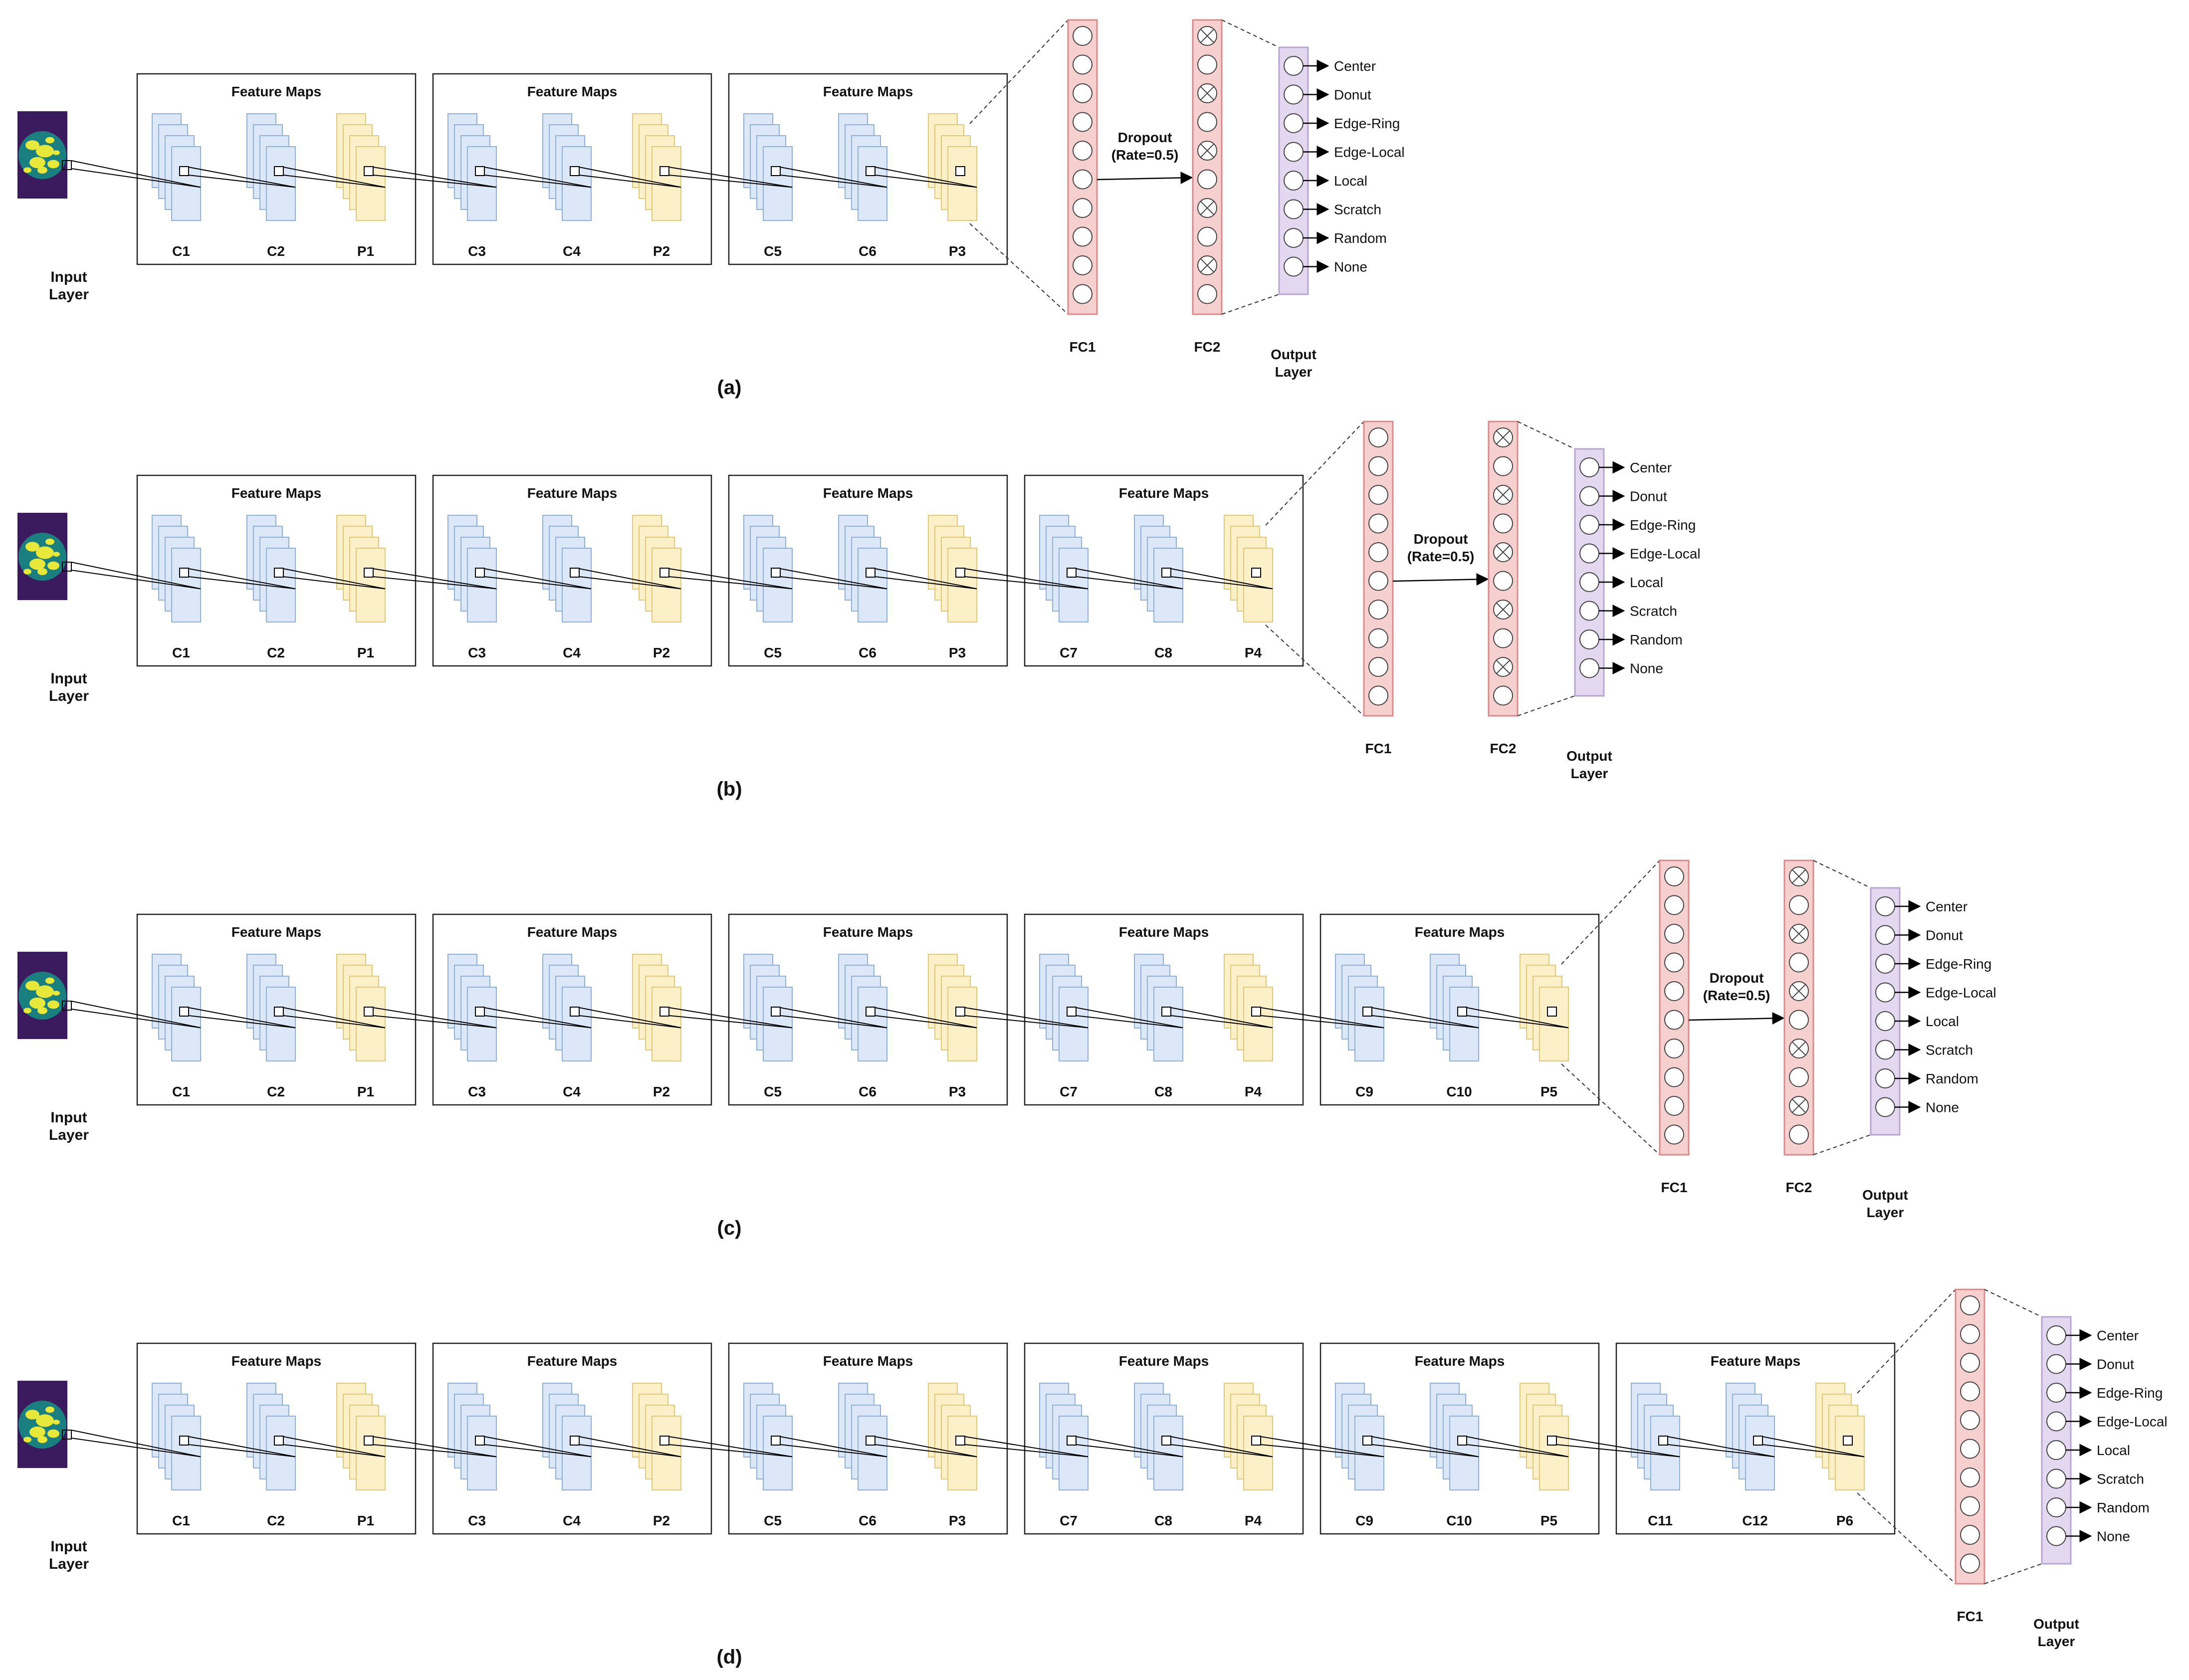 The height and width of the screenshot is (1680, 2189). Describe the element at coordinates (276, 251) in the screenshot. I see `layer-label-c2: C2` at that location.